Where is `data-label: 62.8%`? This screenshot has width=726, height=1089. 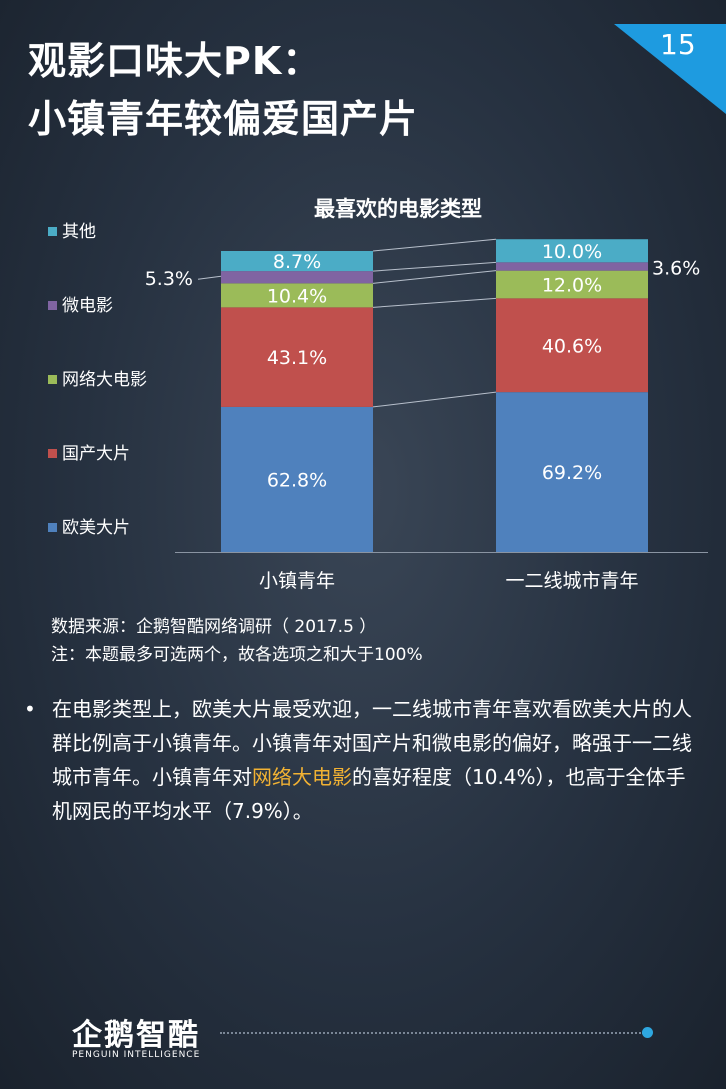 data-label: 62.8% is located at coordinates (297, 480).